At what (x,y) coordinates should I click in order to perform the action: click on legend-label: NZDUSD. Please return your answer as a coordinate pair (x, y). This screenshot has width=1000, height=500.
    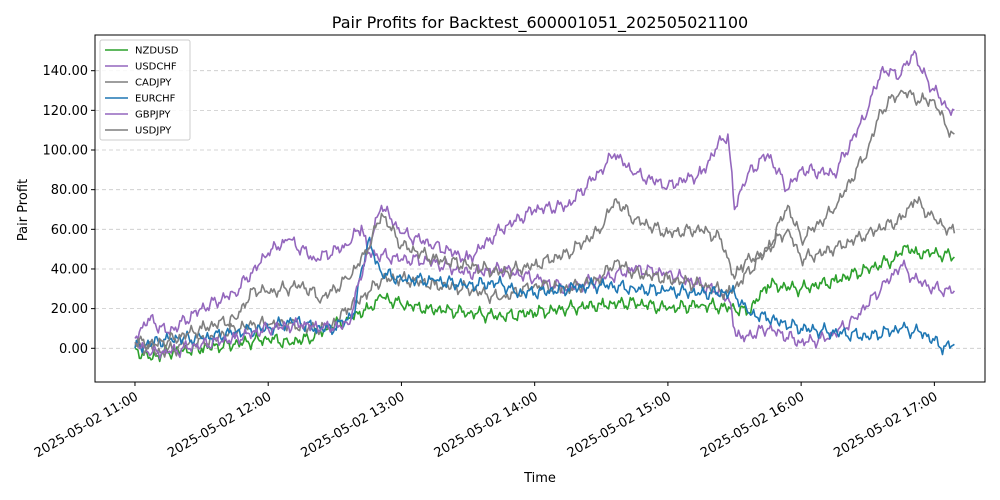
    Looking at the image, I should click on (157, 51).